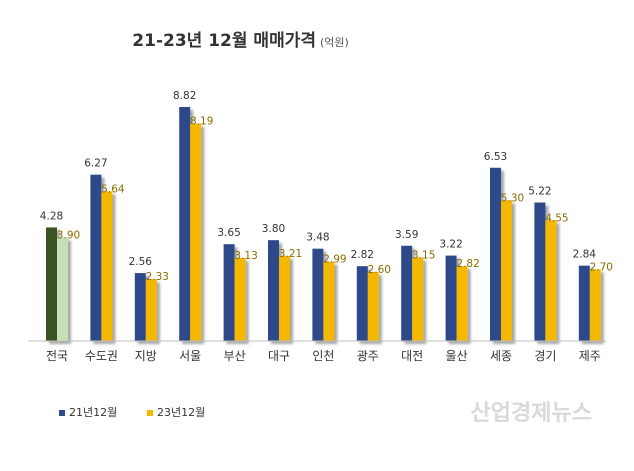 This screenshot has width=634, height=471. What do you see at coordinates (495, 157) in the screenshot?
I see `value-label-21-10: 6.53` at bounding box center [495, 157].